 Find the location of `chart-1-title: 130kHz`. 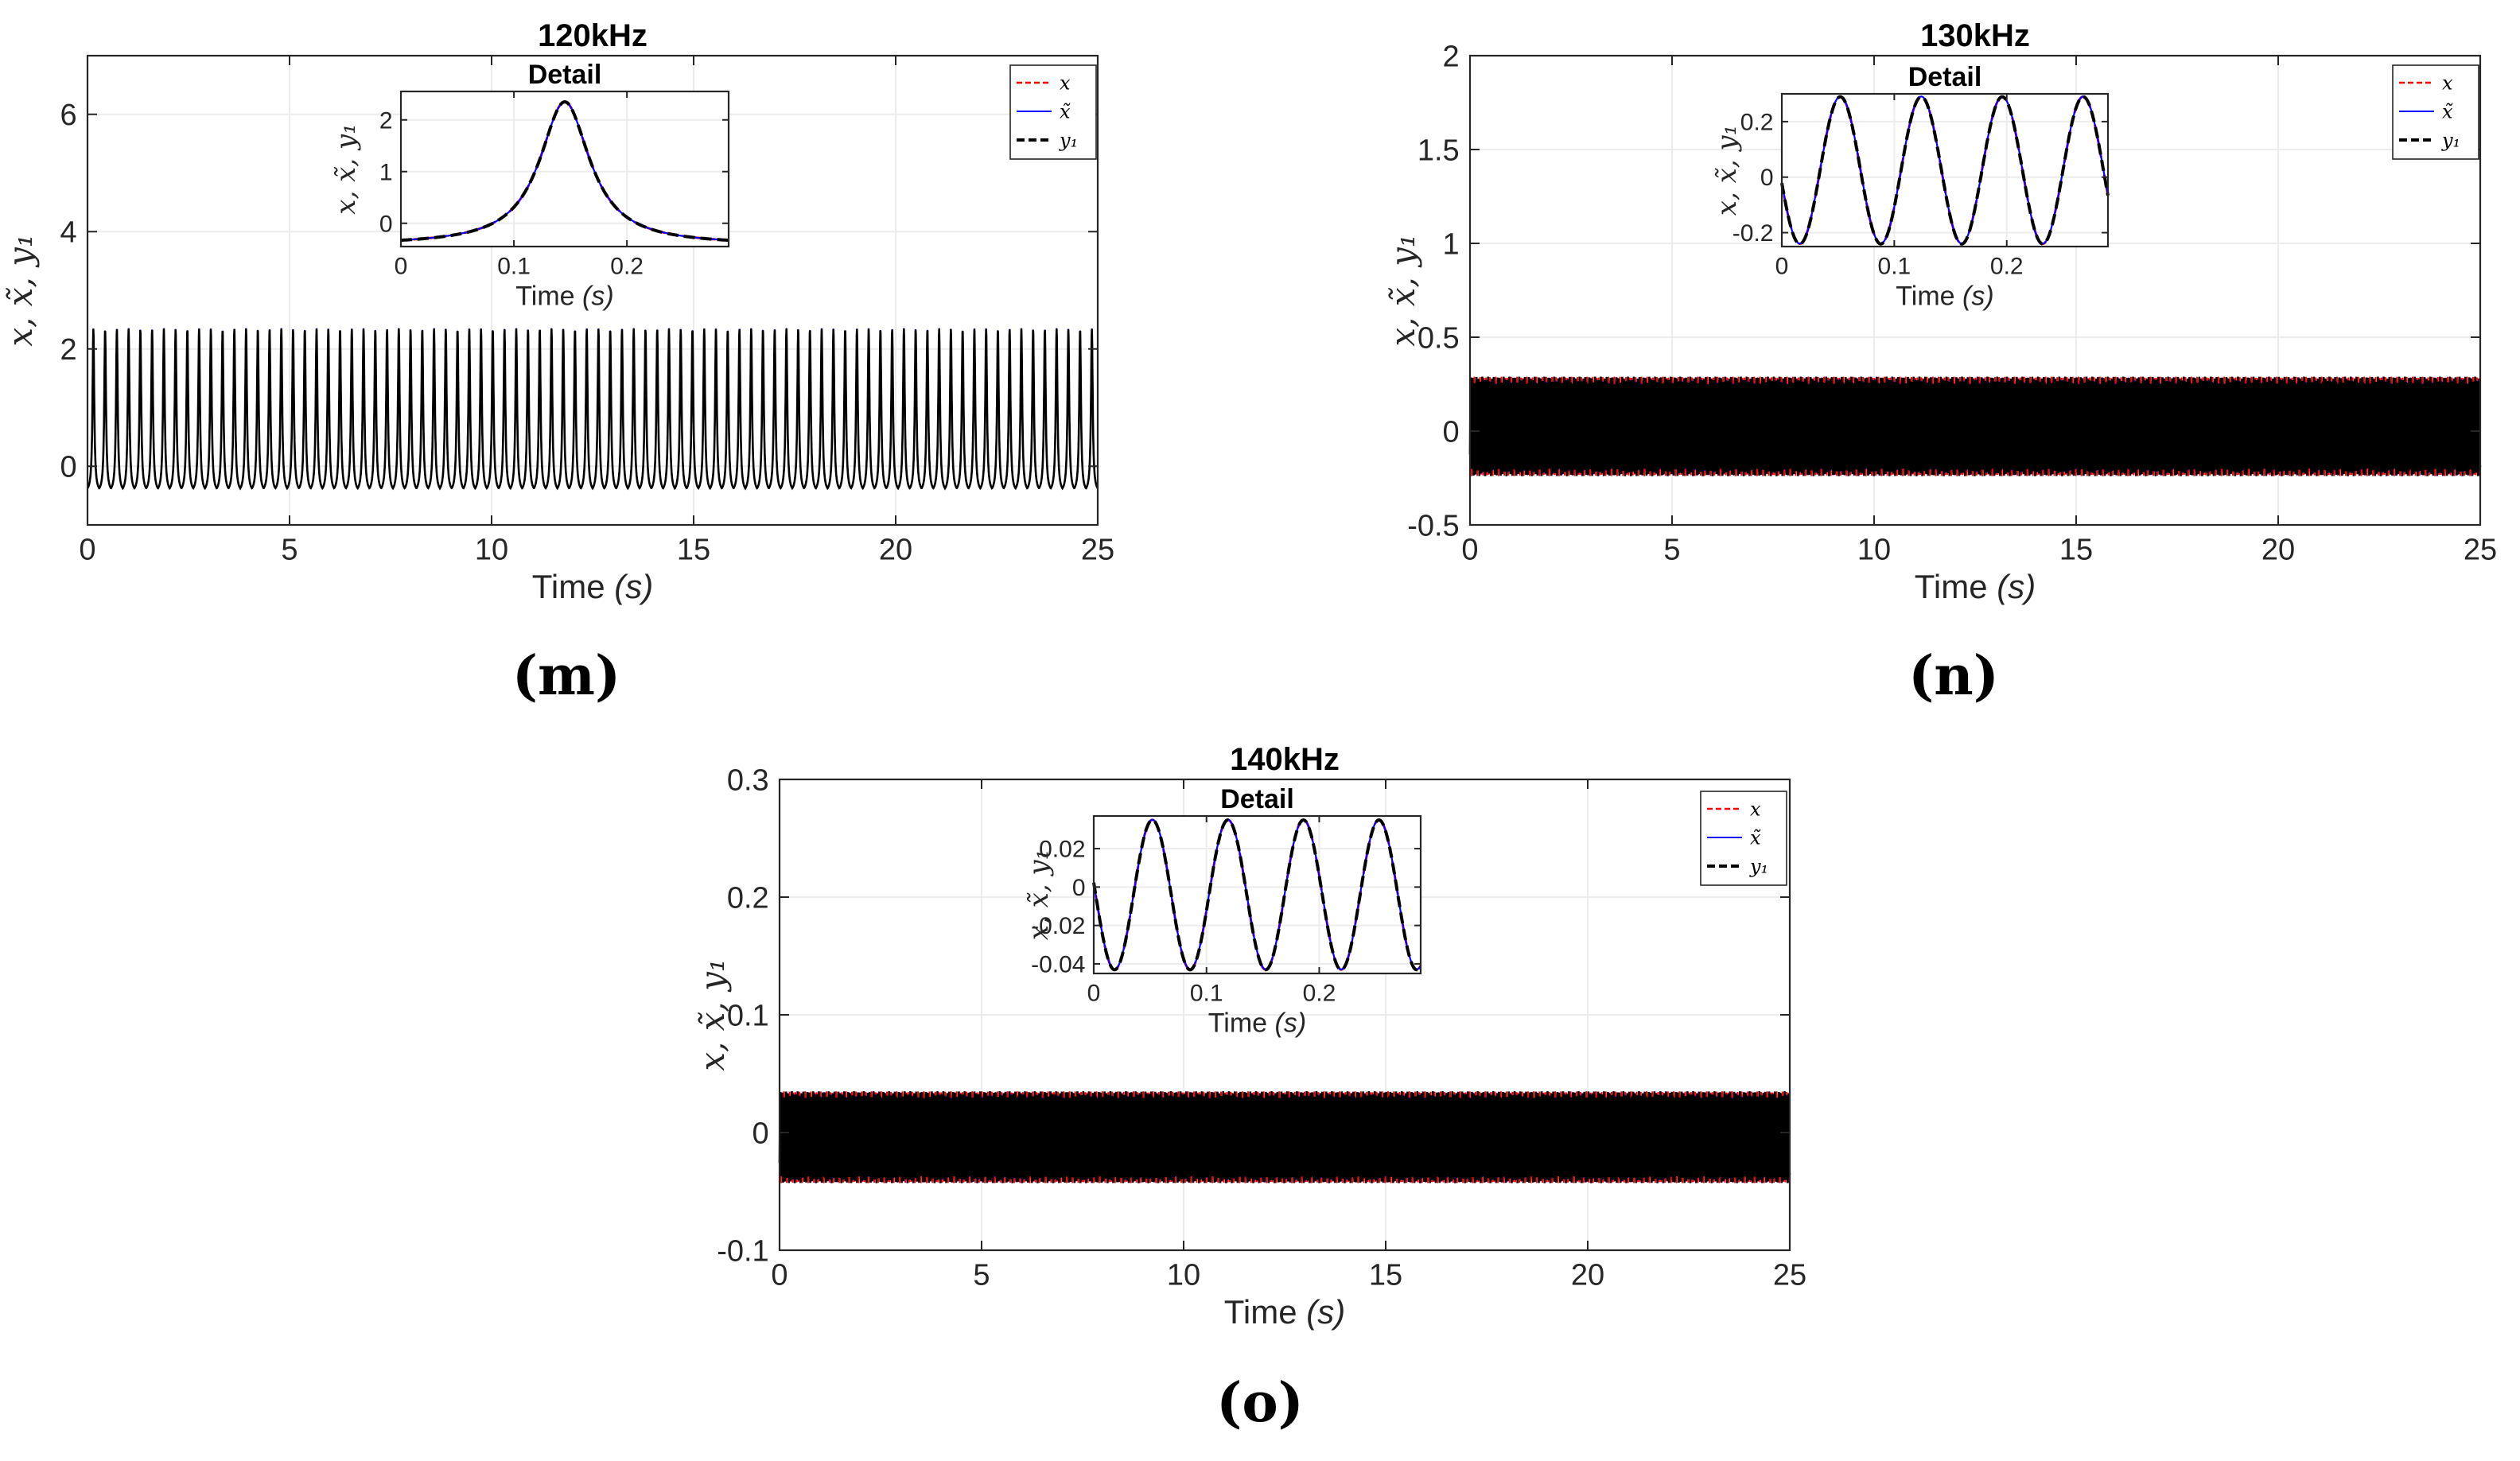

chart-1-title: 130kHz is located at coordinates (1975, 35).